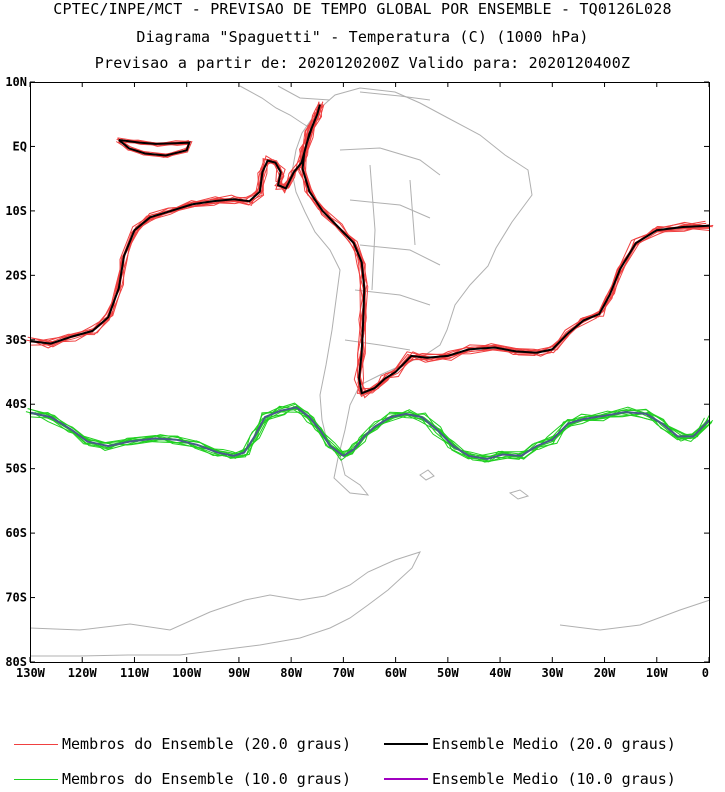  Describe the element at coordinates (500, 673) in the screenshot. I see `lon-label: 40W` at that location.